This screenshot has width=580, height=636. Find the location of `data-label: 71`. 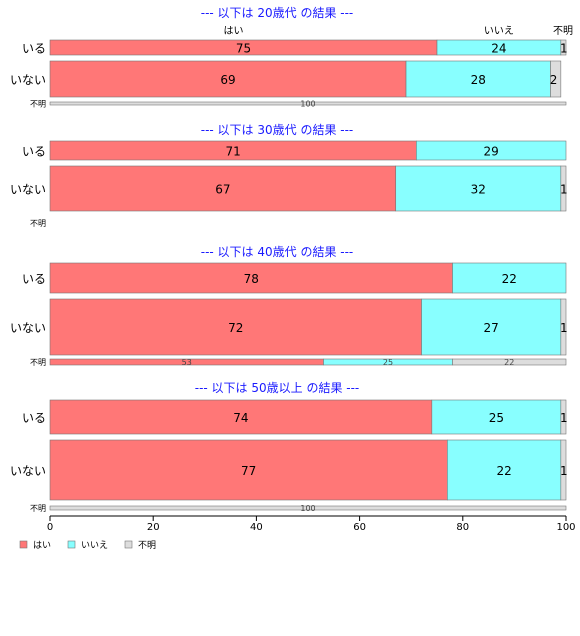

data-label: 71 is located at coordinates (233, 152).